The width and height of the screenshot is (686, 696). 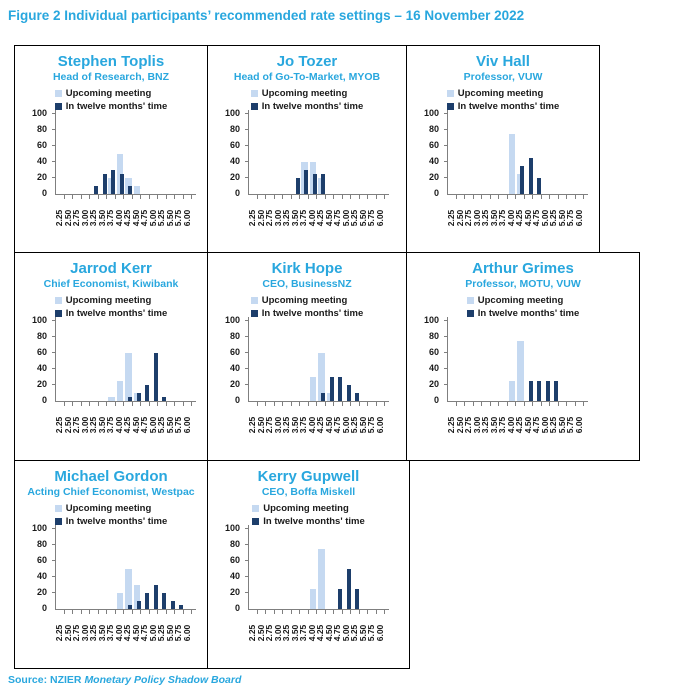 I want to click on participant-role: Professor, MOTU, VUW, so click(x=523, y=284).